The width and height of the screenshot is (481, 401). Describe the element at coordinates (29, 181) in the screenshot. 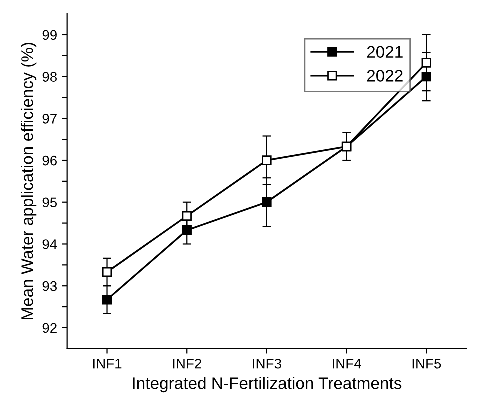

I see `y-axis-title: Mean Water application efficiency (%)` at that location.